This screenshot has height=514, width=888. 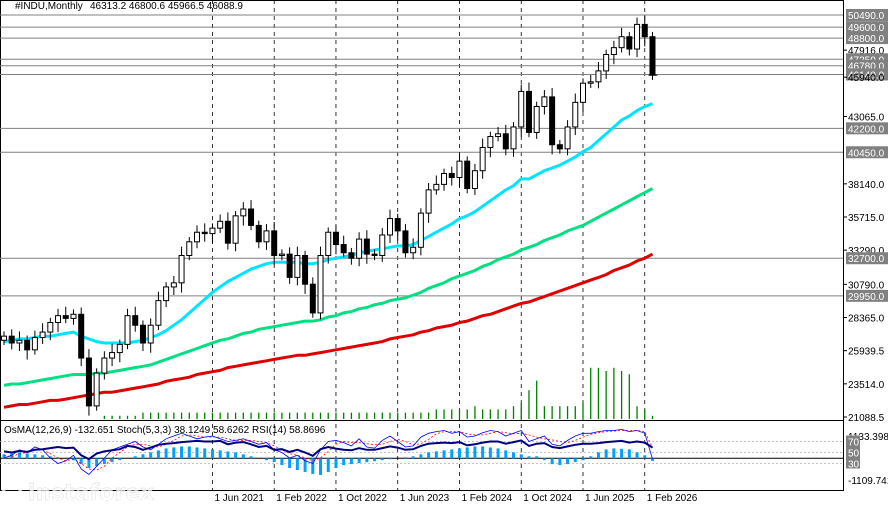 What do you see at coordinates (854, 465) in the screenshot?
I see `oscillator-y-label: 30` at bounding box center [854, 465].